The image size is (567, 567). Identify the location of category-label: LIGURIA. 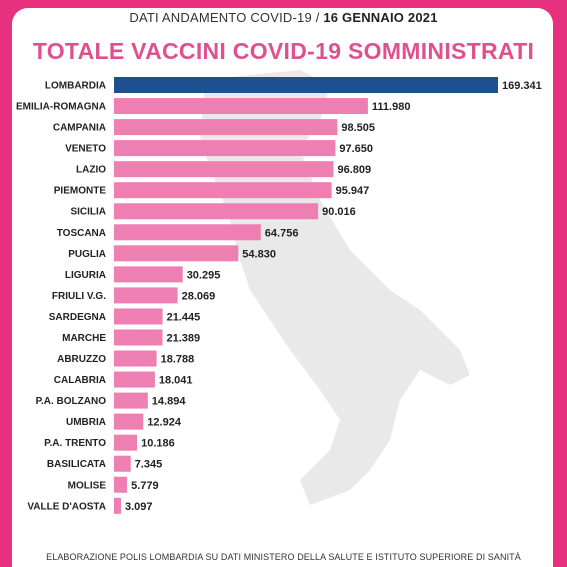
(85, 275).